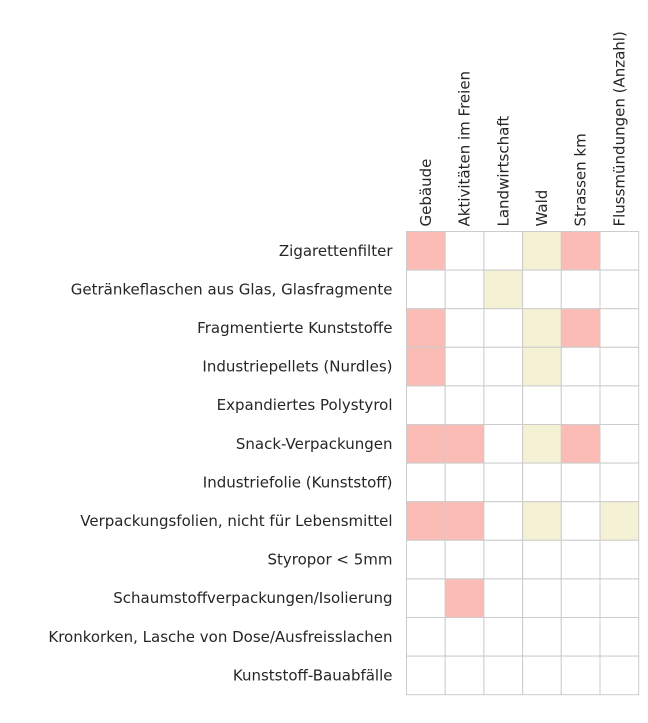 This screenshot has height=723, width=648. I want to click on column-label: Wald, so click(542, 208).